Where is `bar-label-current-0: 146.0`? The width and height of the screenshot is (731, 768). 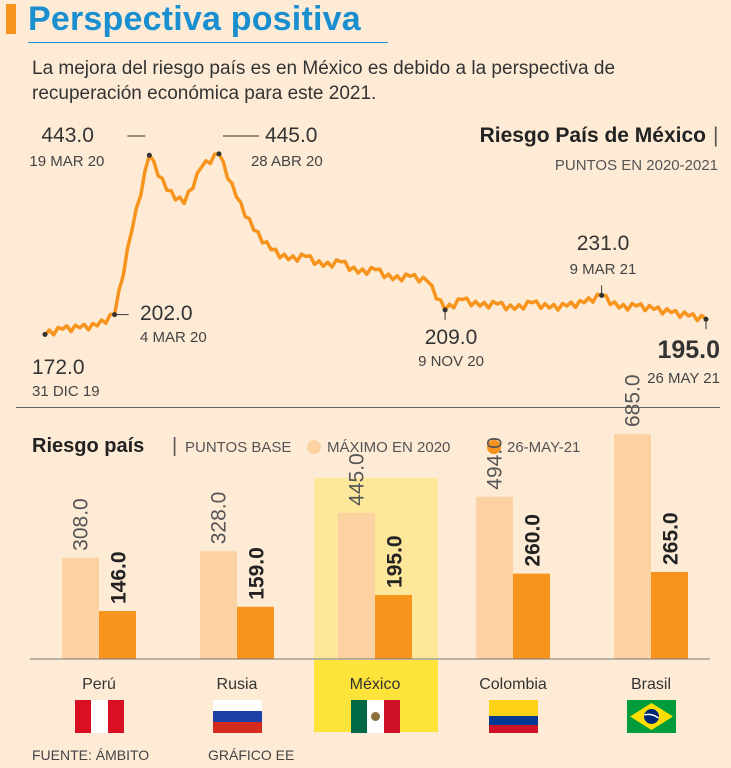 bar-label-current-0: 146.0 is located at coordinates (119, 577).